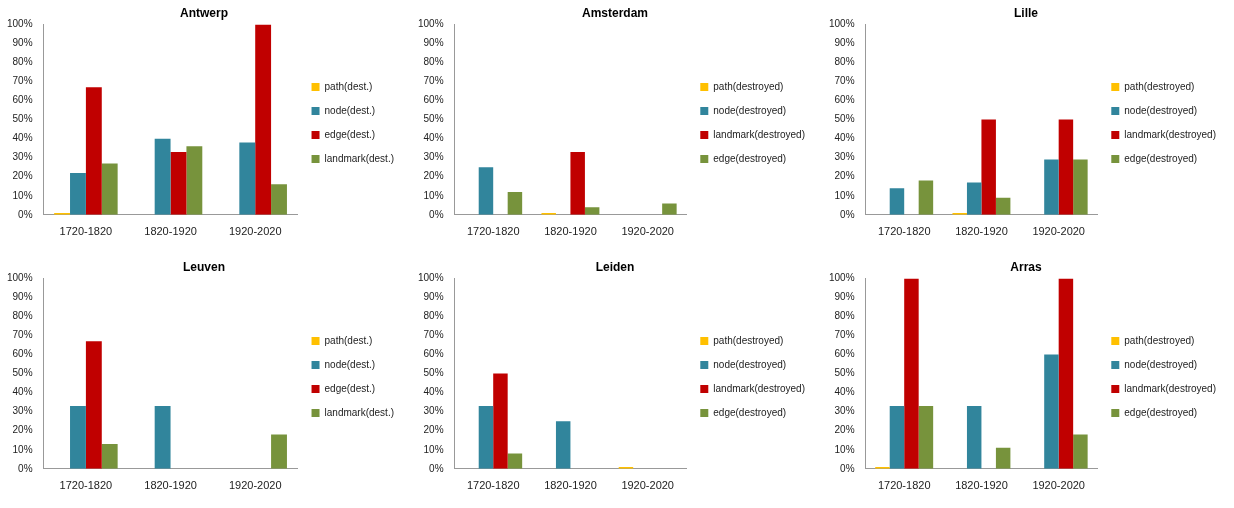 The image size is (1234, 508). What do you see at coordinates (350, 388) in the screenshot?
I see `legend-label: edge(dest.)` at bounding box center [350, 388].